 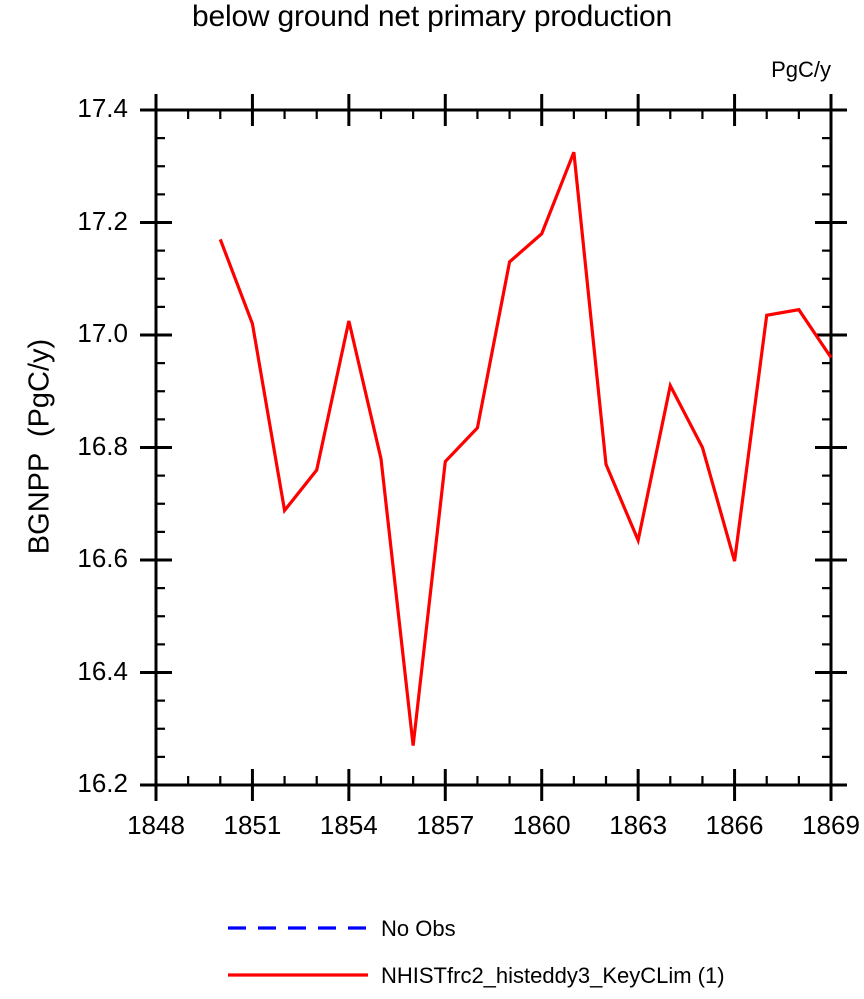 I want to click on x-tick-label: 1863, so click(x=638, y=825).